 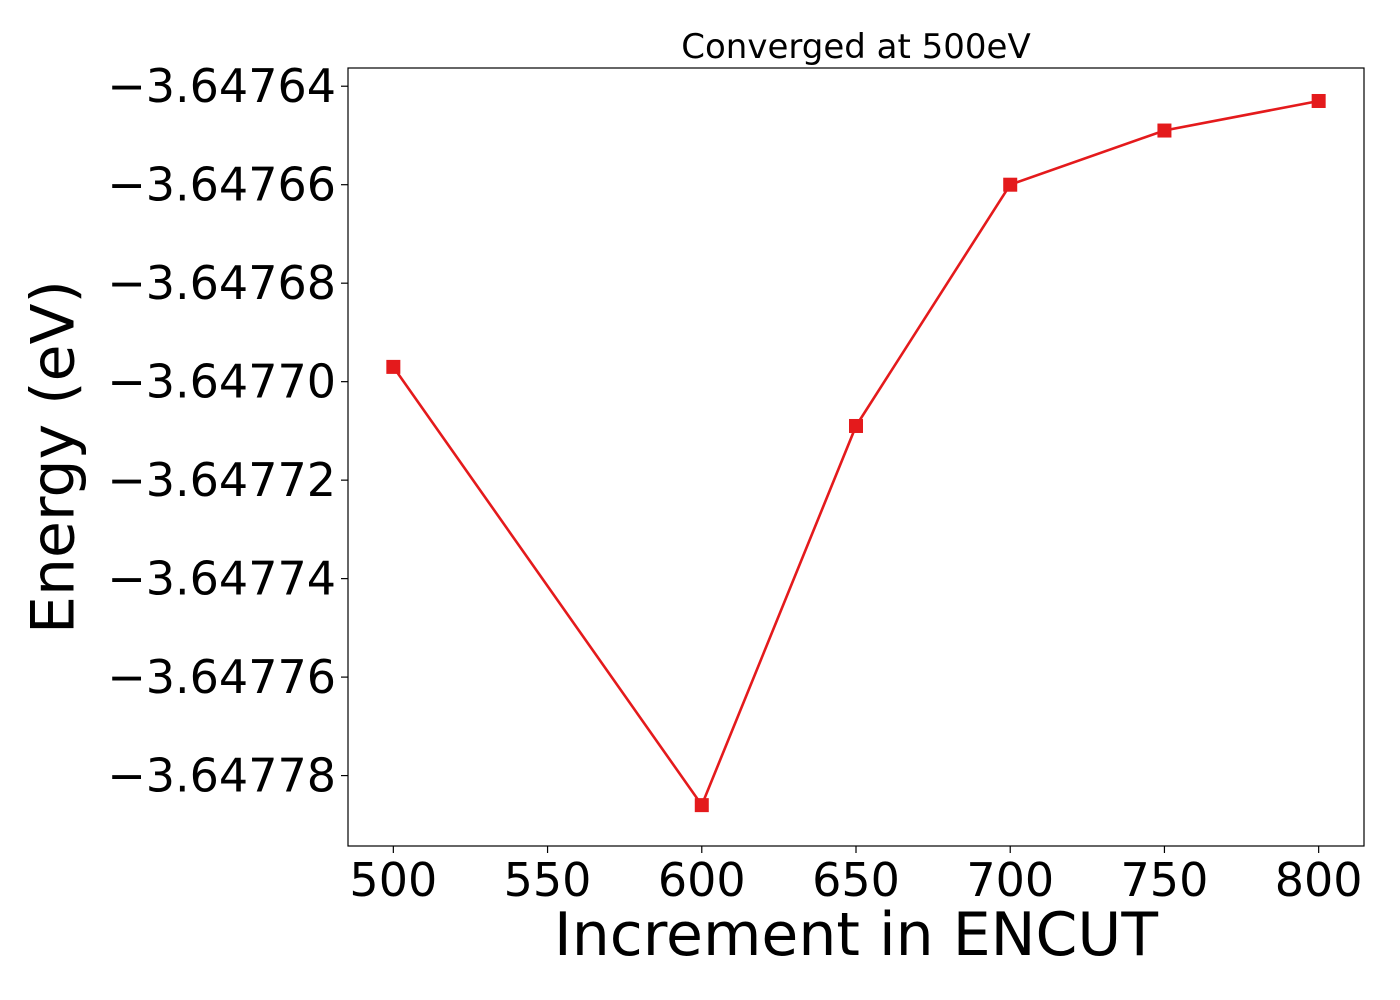 What do you see at coordinates (221, 86) in the screenshot?
I see `y-tick-label: −3.64764` at bounding box center [221, 86].